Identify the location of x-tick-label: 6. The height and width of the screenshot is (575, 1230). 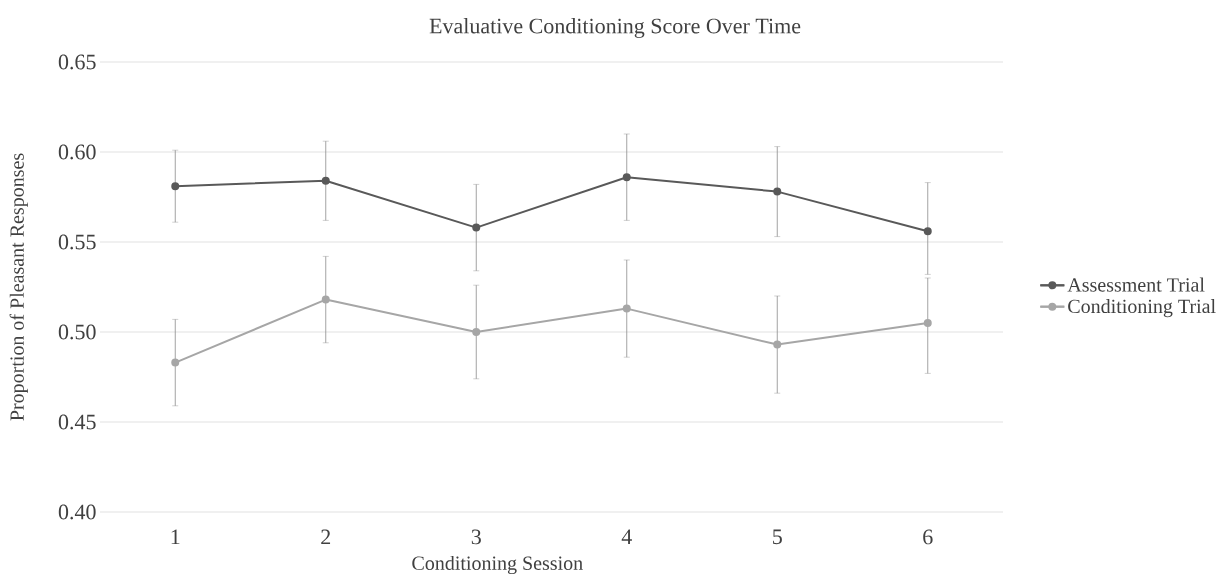
(928, 537).